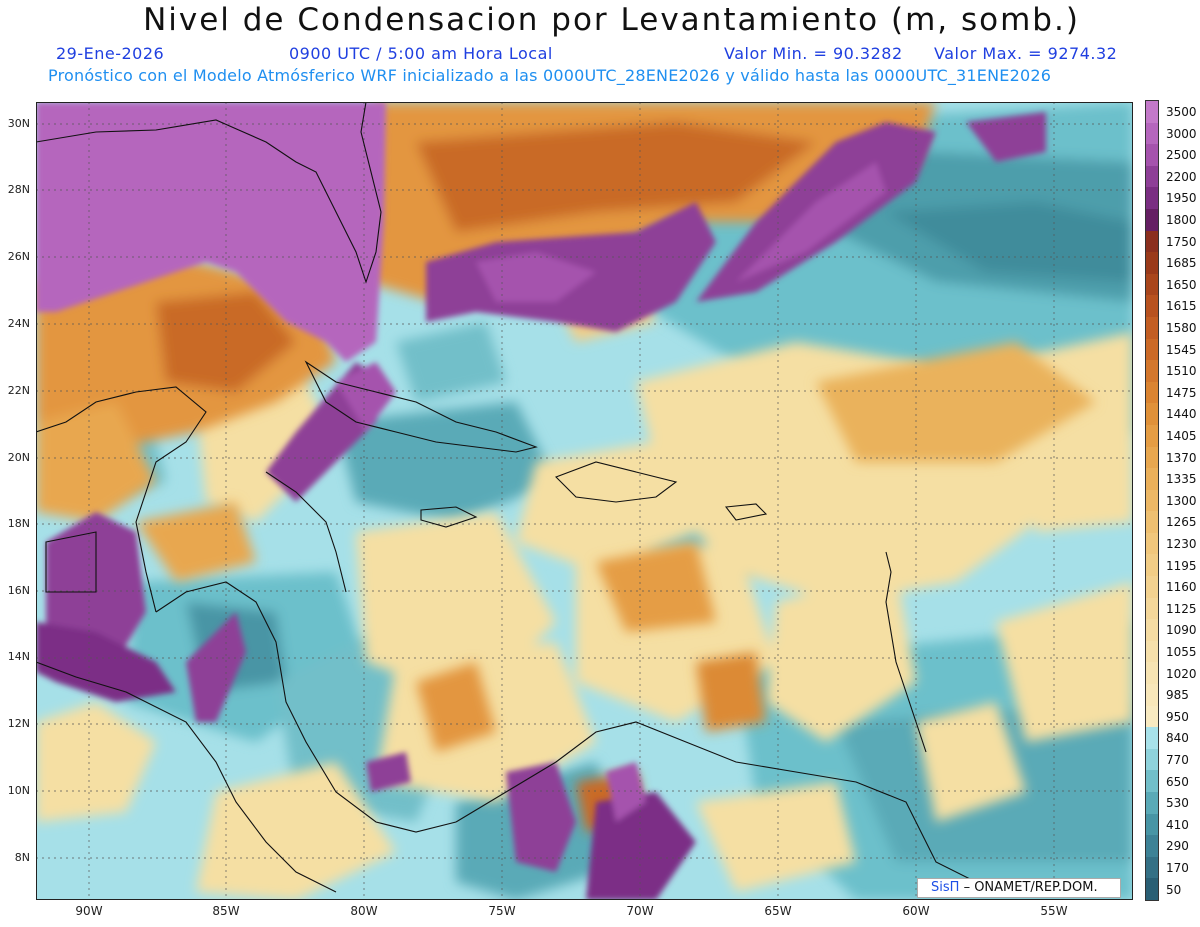 Image resolution: width=1200 pixels, height=927 pixels. What do you see at coordinates (18, 523) in the screenshot?
I see `lat-label: 18N` at bounding box center [18, 523].